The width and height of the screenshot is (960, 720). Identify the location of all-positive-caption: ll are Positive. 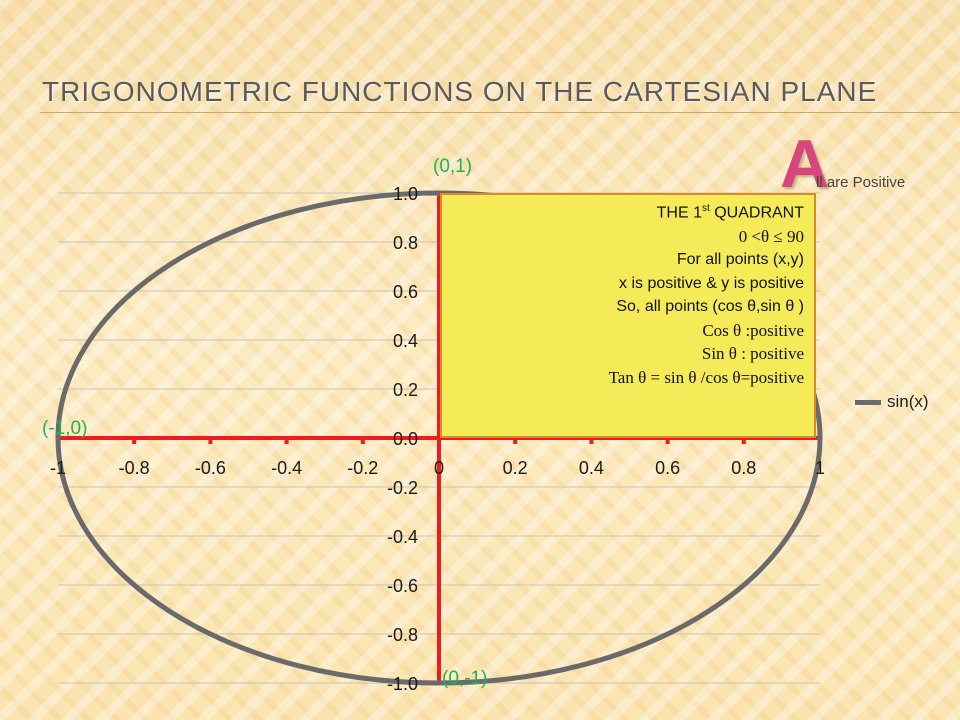
(861, 182).